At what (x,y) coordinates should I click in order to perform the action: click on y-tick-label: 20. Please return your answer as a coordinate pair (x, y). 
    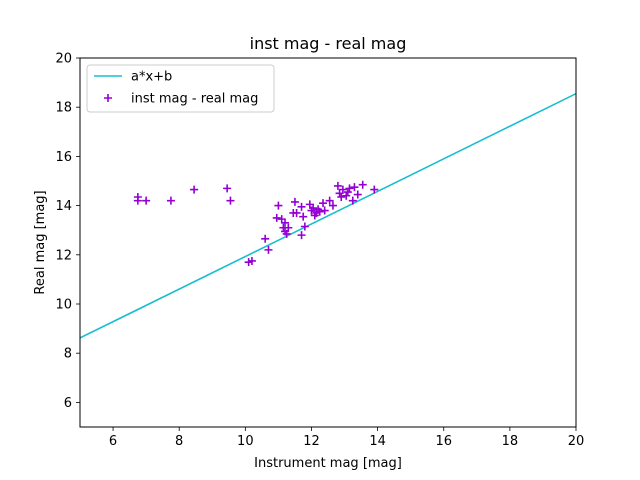
    Looking at the image, I should click on (63, 59).